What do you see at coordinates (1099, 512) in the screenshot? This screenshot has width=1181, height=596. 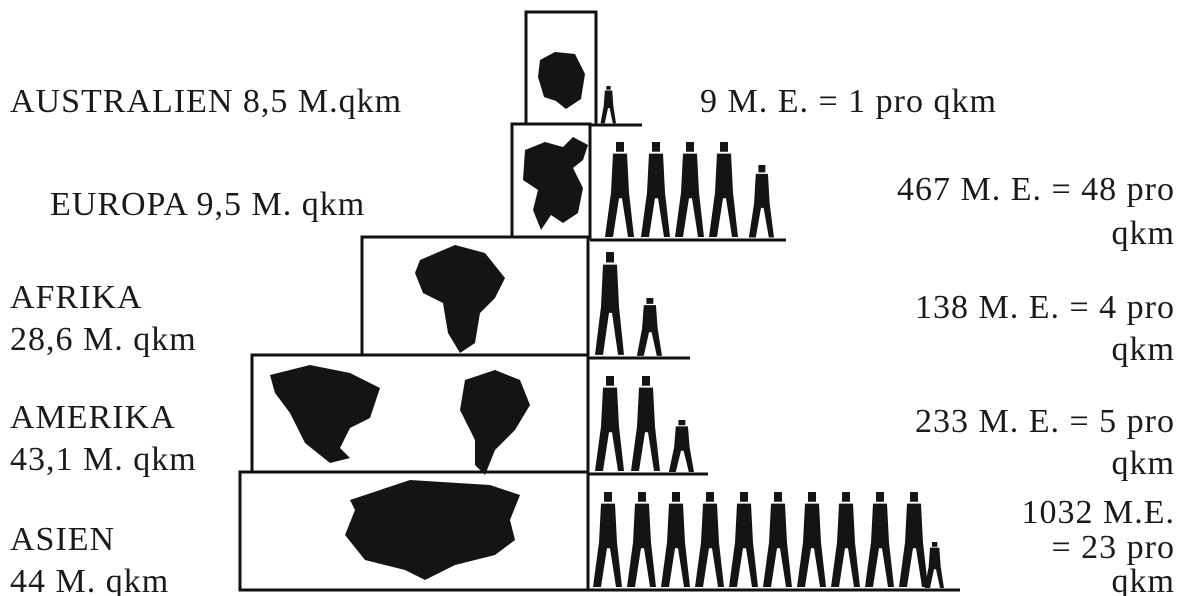 I see `population-label: 1032 M.E.` at bounding box center [1099, 512].